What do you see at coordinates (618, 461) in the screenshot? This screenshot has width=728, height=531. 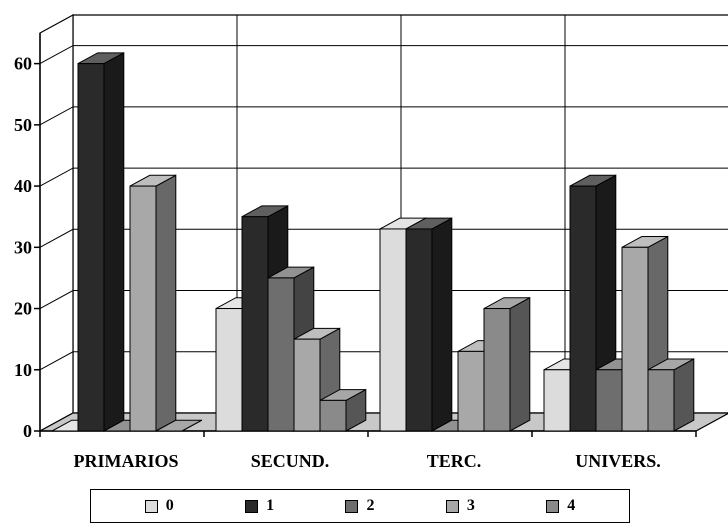 I see `x-tick-label: UNIVERS.` at bounding box center [618, 461].